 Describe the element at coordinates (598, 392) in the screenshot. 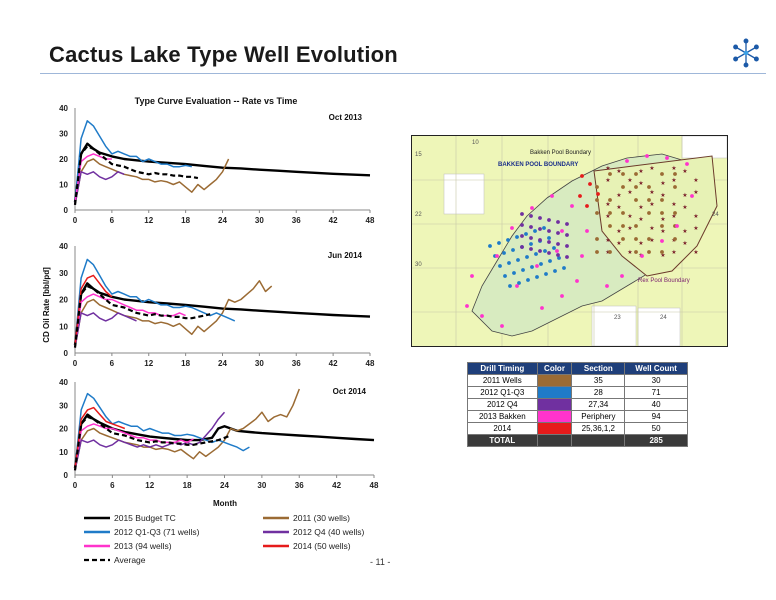

I see `section-cell: 28` at that location.